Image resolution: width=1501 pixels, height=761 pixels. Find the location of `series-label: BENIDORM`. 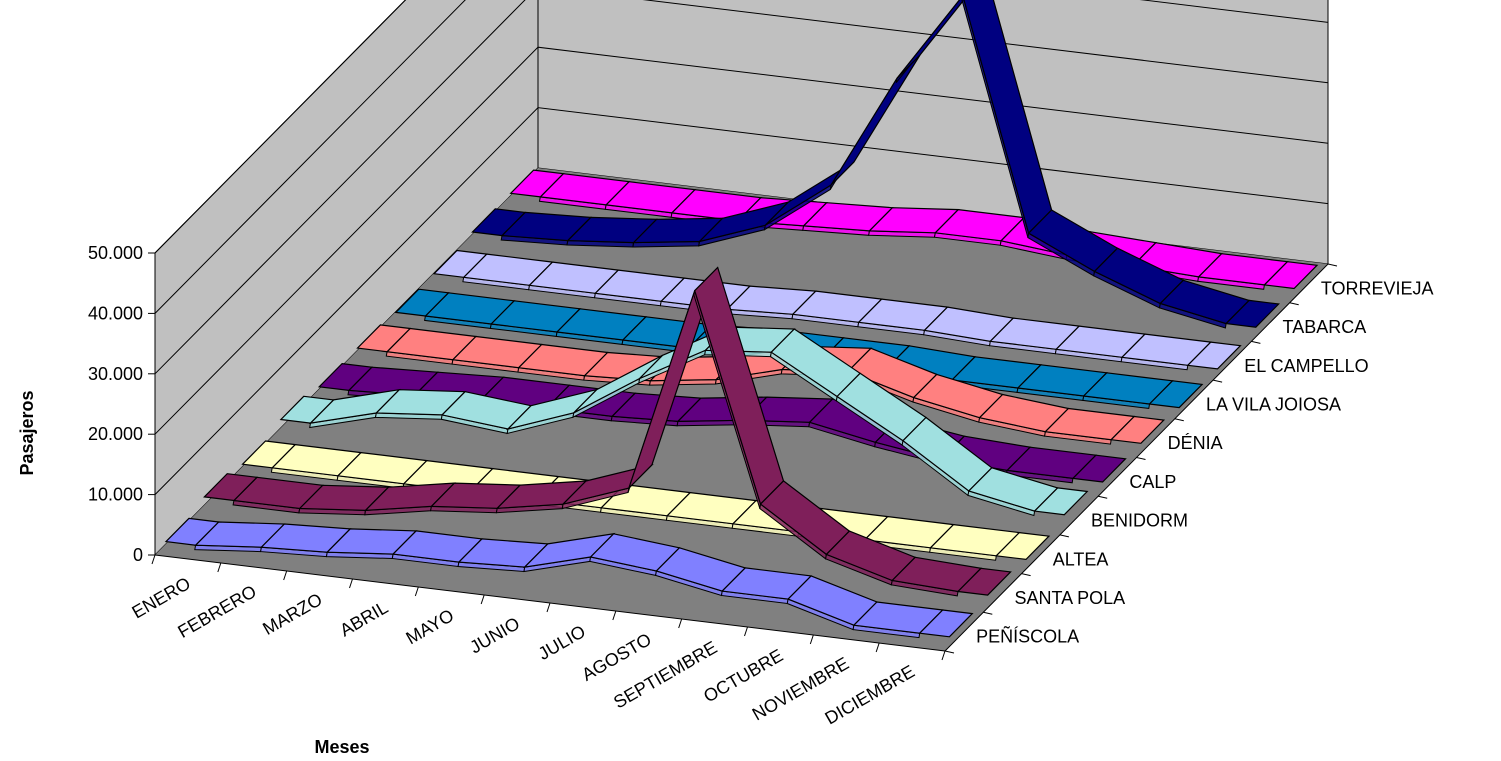

series-label: BENIDORM is located at coordinates (1139, 521).